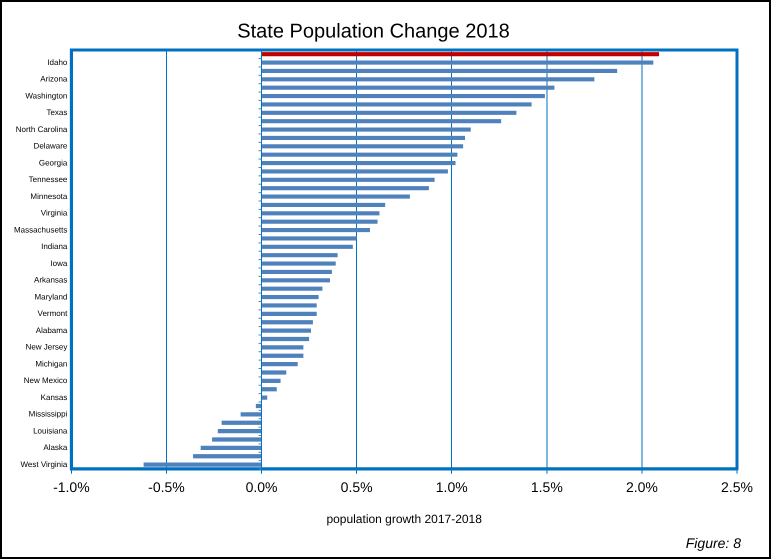  What do you see at coordinates (51, 146) in the screenshot?
I see `y-tick-label: Delaware` at bounding box center [51, 146].